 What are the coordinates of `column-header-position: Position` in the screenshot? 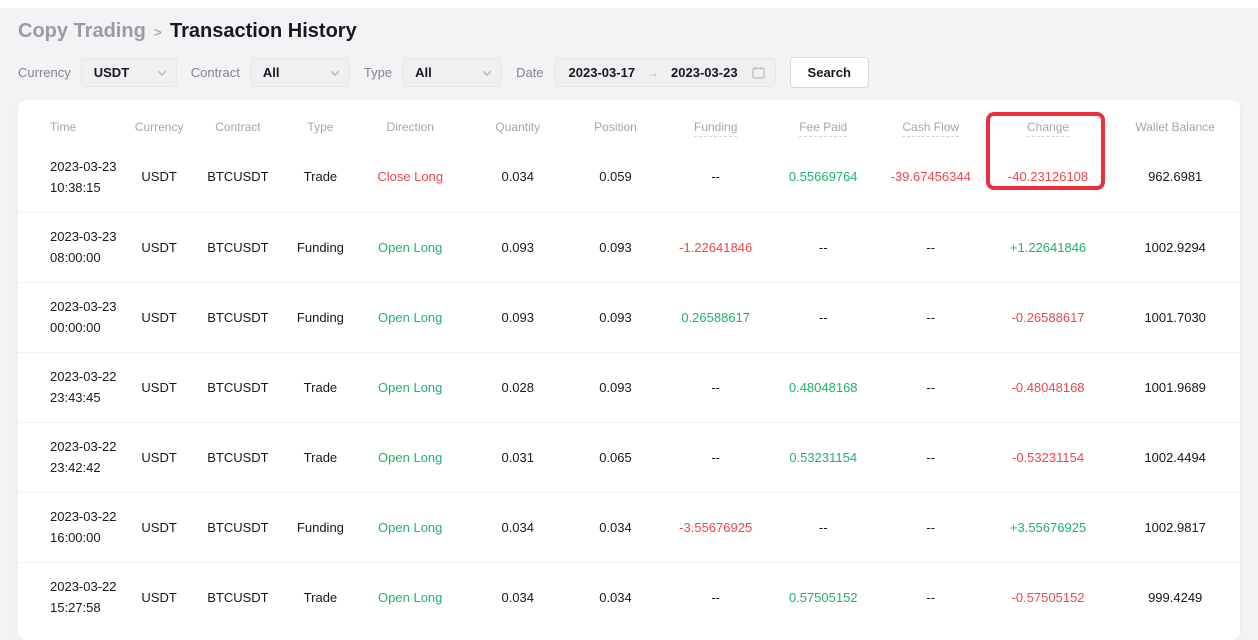 It's located at (615, 127).